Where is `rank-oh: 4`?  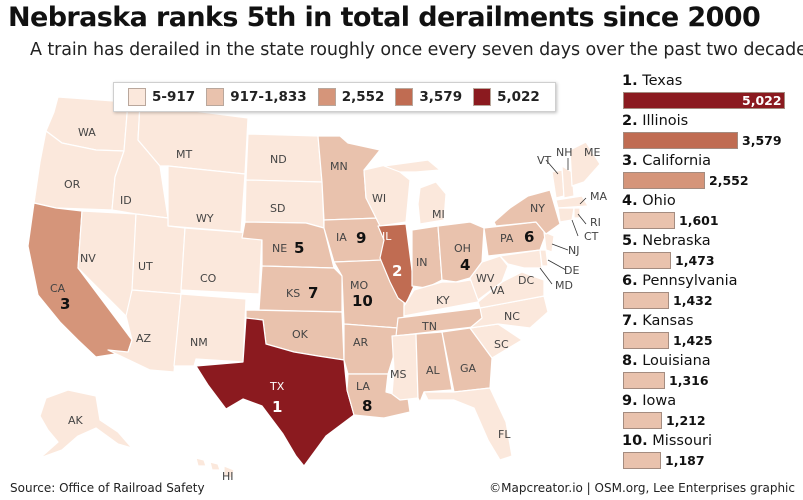 rank-oh: 4 is located at coordinates (465, 265).